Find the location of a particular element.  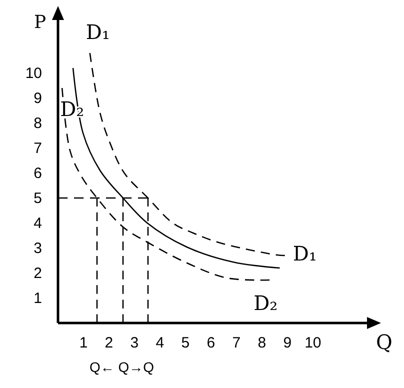

y-tick-label: 4 is located at coordinates (38, 223).